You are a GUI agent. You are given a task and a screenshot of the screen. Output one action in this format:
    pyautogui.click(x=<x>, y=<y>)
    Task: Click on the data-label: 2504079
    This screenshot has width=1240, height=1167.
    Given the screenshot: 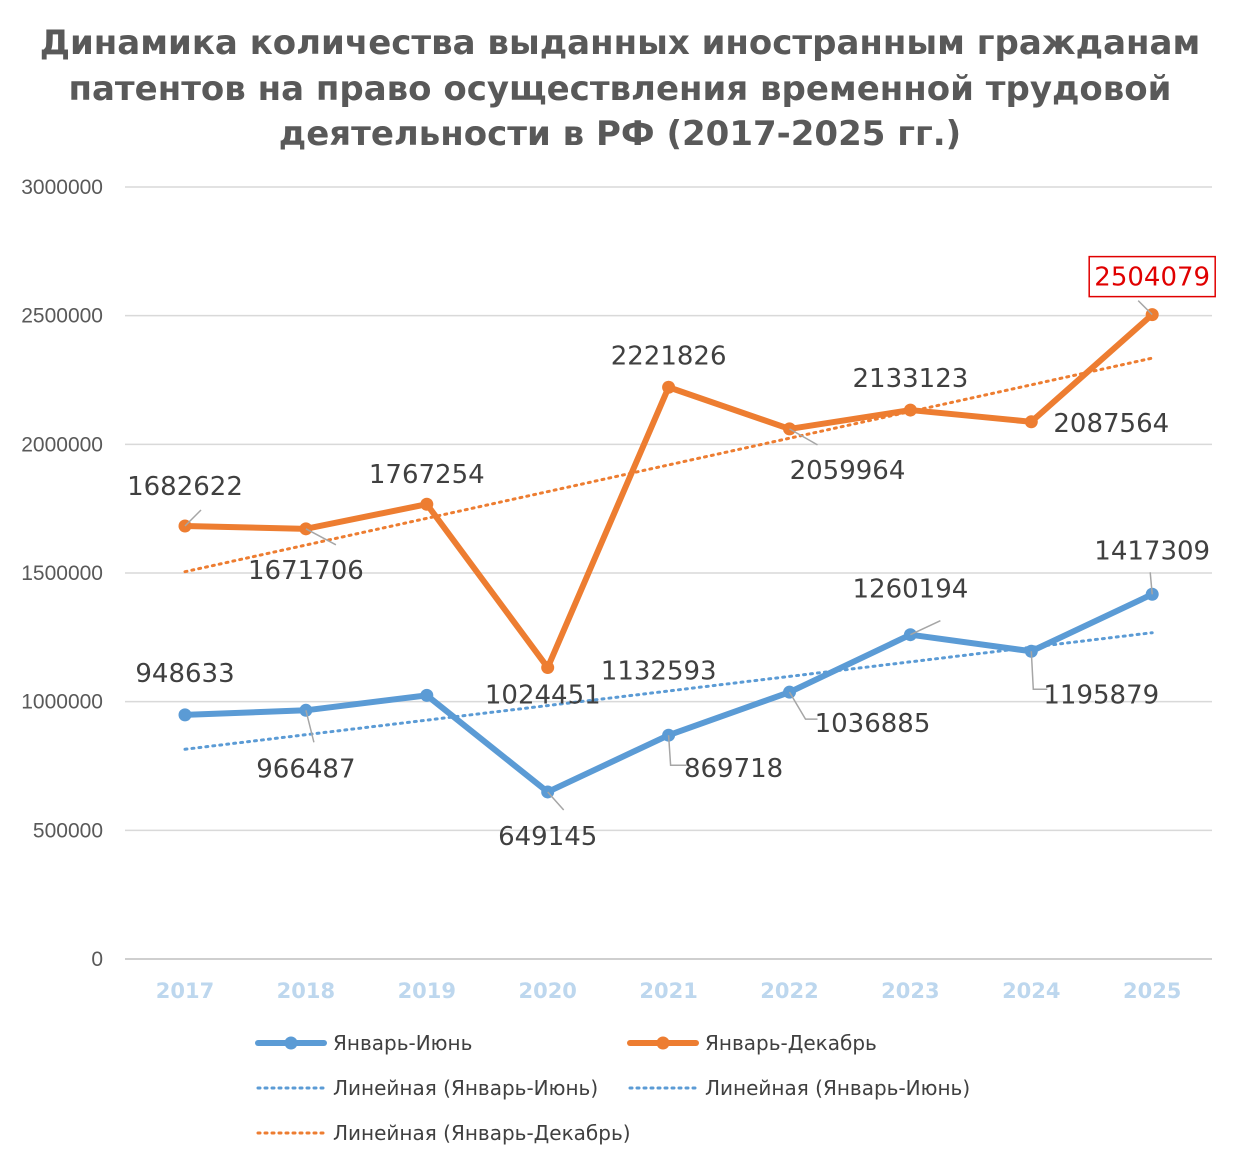 What is the action you would take?
    pyautogui.click(x=1152, y=278)
    